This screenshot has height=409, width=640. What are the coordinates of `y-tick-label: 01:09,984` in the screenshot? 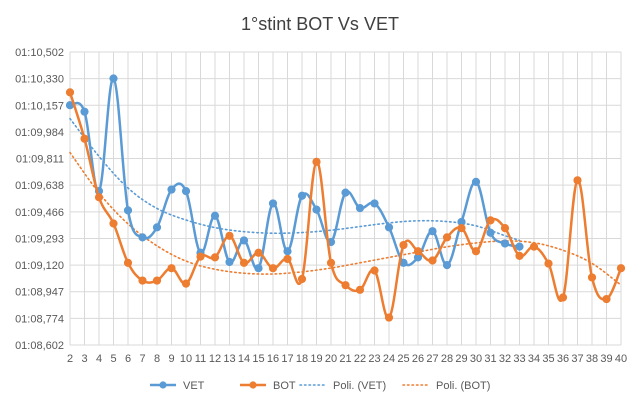 It's located at (39, 133).